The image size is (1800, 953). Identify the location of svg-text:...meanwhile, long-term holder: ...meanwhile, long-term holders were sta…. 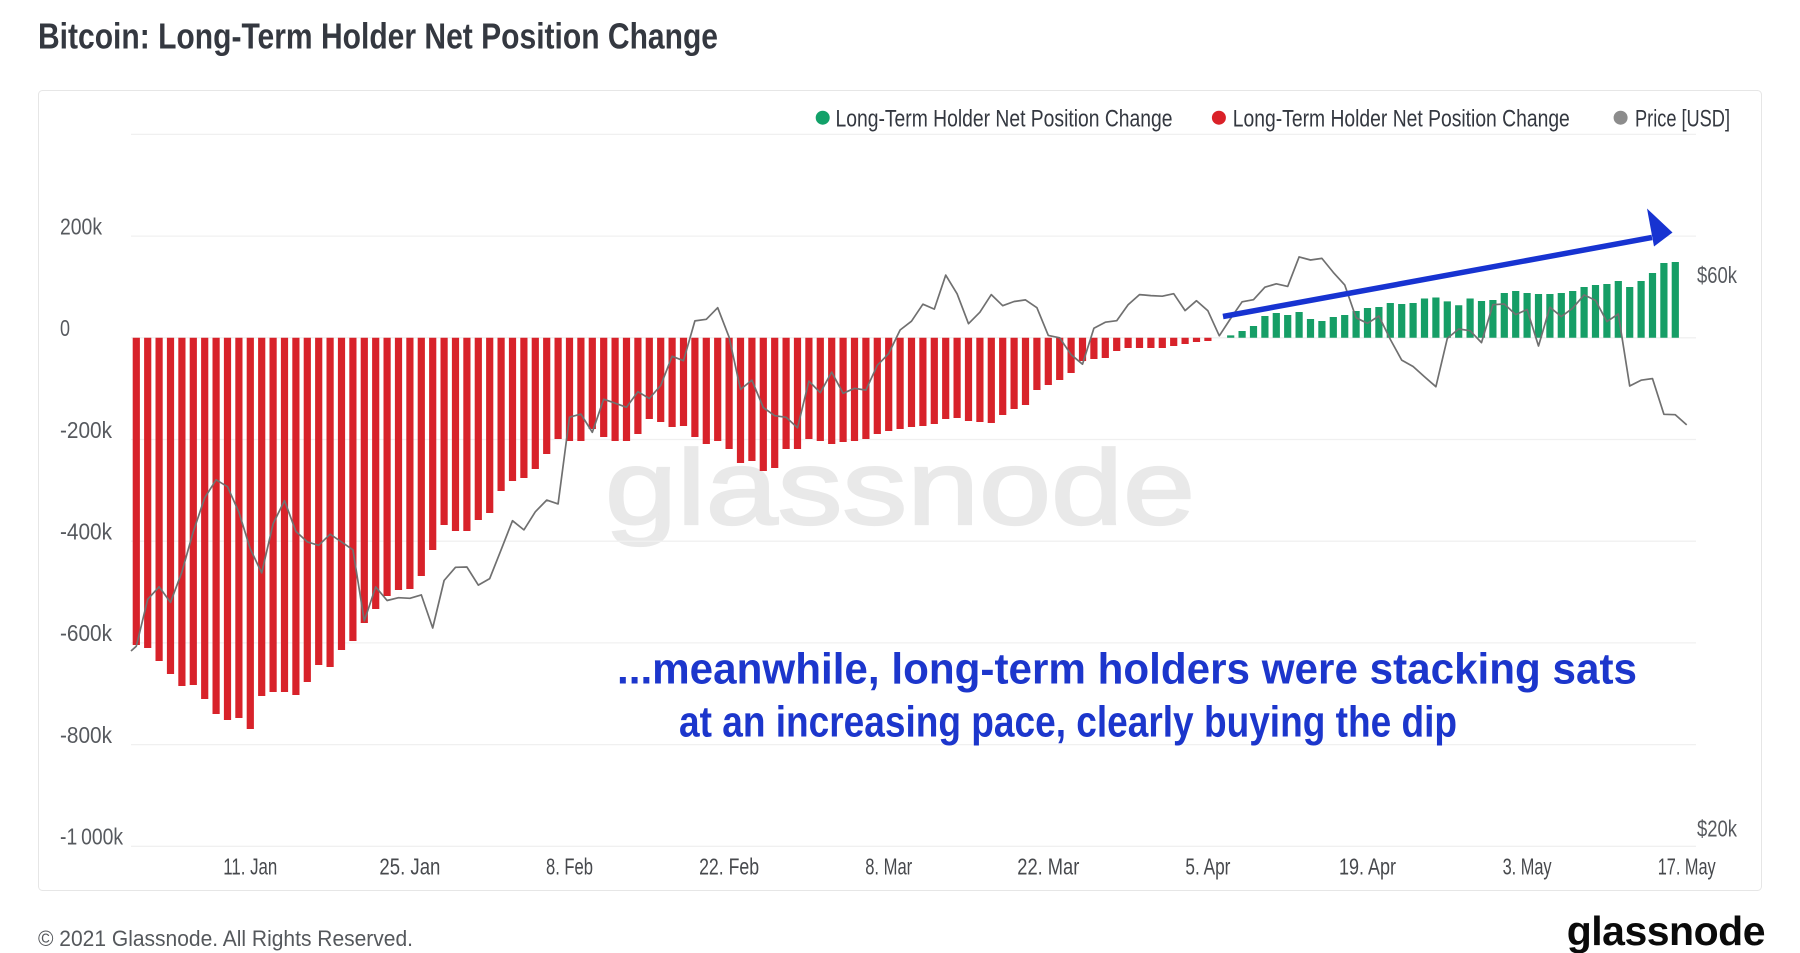
(1127, 669).